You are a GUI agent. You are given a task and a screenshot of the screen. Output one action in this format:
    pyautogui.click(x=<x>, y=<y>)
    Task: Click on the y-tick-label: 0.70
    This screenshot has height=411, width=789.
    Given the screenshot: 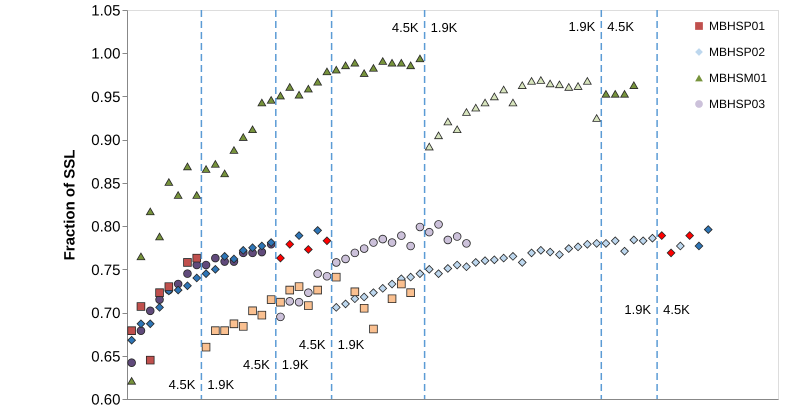 What is the action you would take?
    pyautogui.click(x=105, y=313)
    